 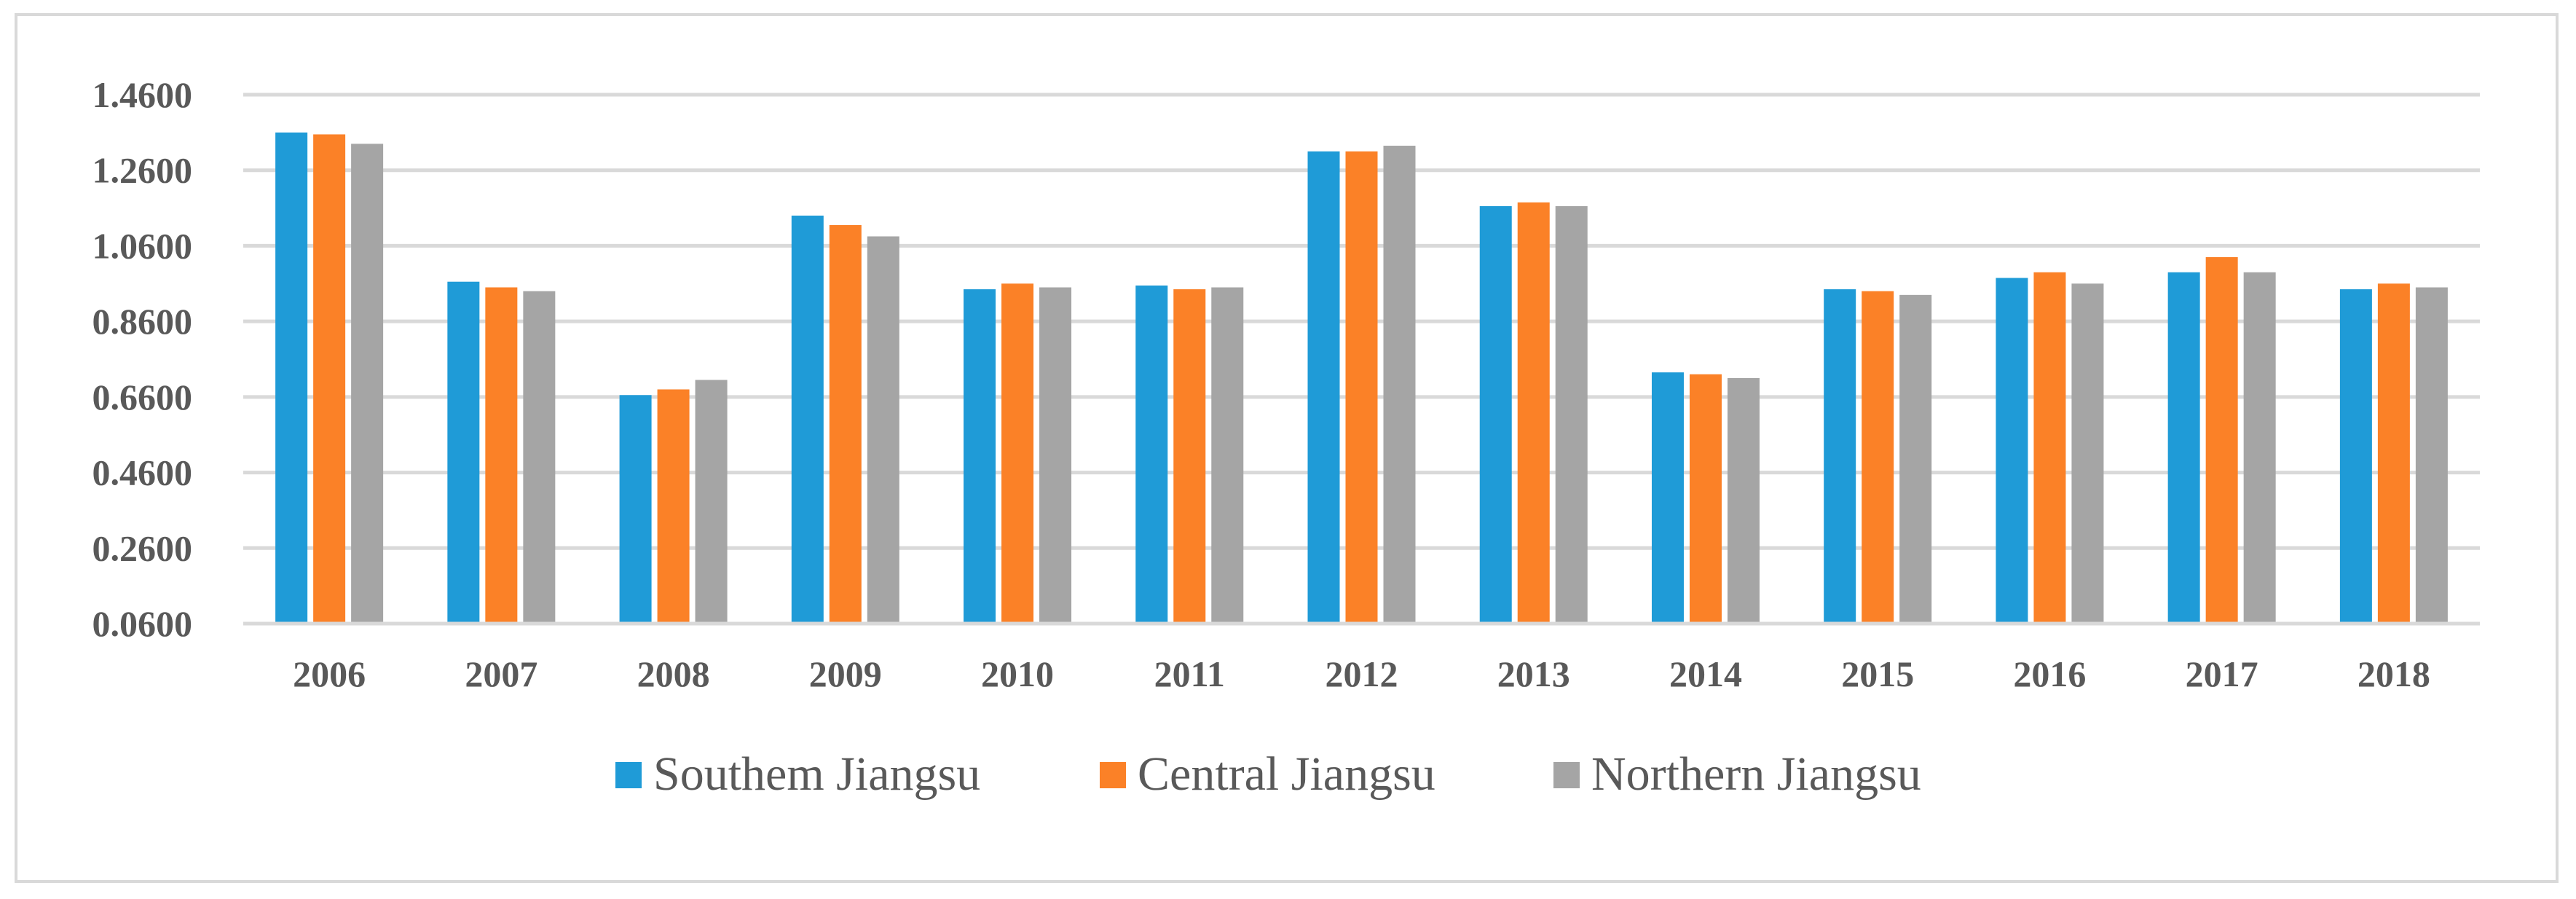 What do you see at coordinates (673, 507) in the screenshot?
I see `bar-central-jiangsu-2008` at bounding box center [673, 507].